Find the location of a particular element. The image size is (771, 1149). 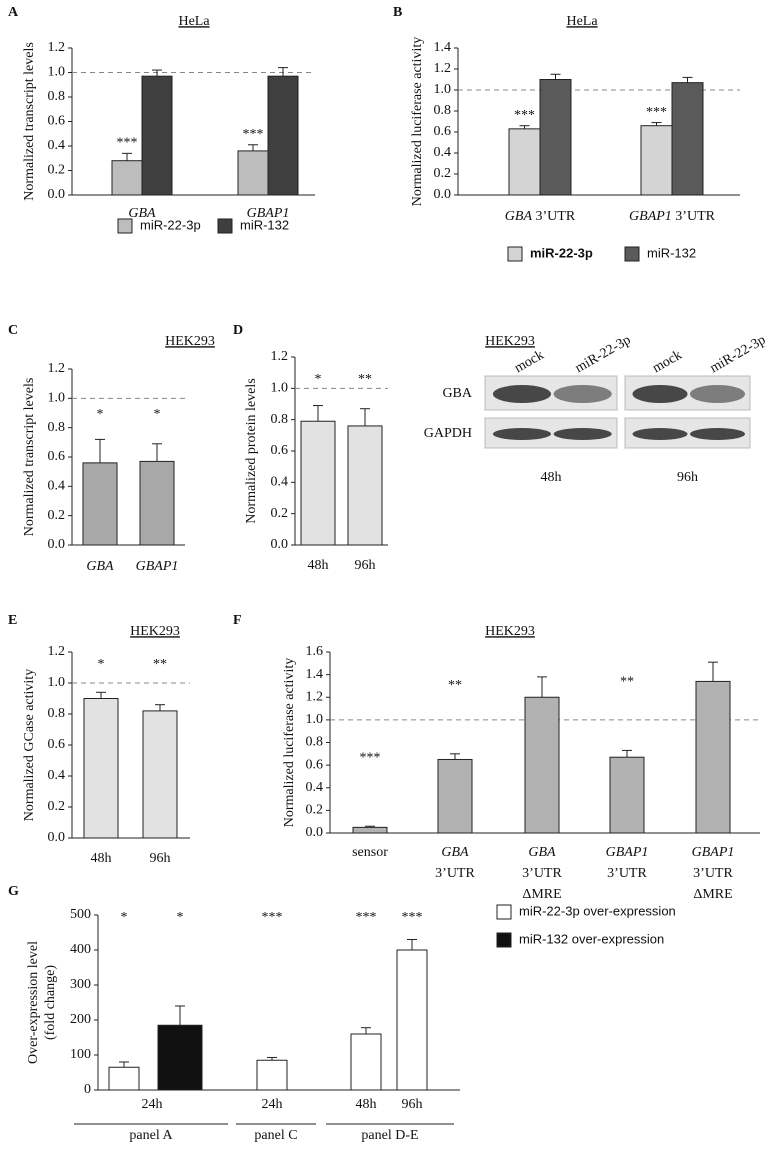

panel-title: HeLa is located at coordinates (194, 21).